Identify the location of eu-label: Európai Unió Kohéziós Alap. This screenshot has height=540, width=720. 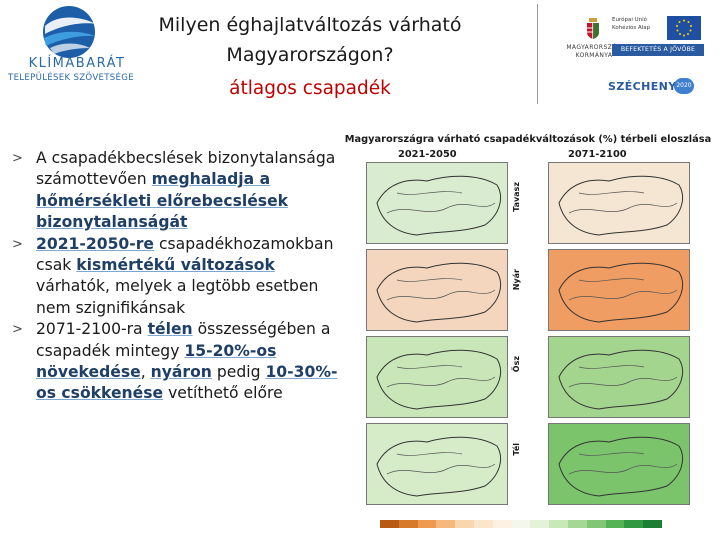
(640, 24).